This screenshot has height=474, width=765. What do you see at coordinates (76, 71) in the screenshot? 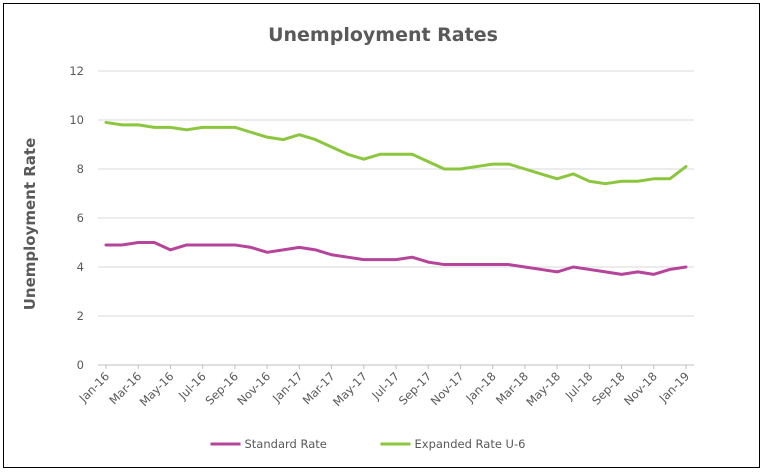
I see `y-tick-label: 12` at bounding box center [76, 71].